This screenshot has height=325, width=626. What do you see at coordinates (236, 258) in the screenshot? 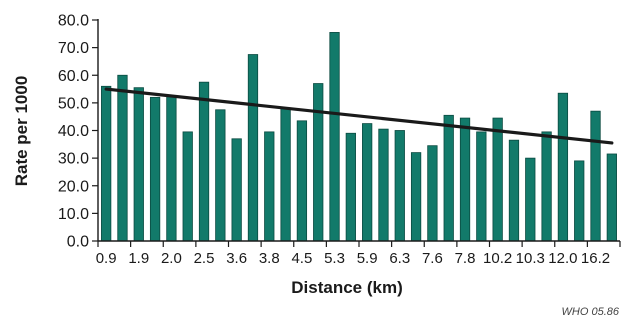
I see `x-tick-label: 3.6` at bounding box center [236, 258].